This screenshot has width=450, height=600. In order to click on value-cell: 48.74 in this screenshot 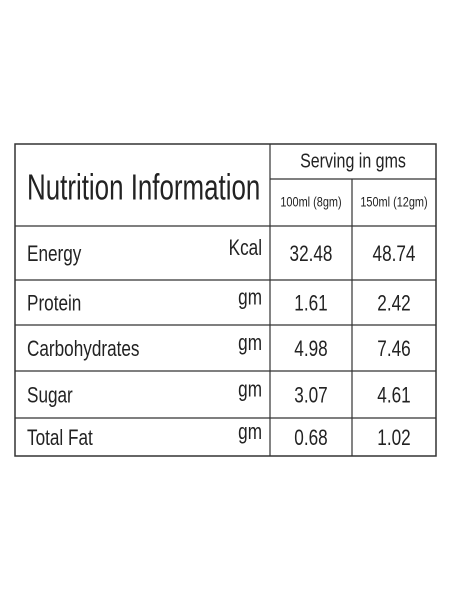, I will do `click(394, 254)`.